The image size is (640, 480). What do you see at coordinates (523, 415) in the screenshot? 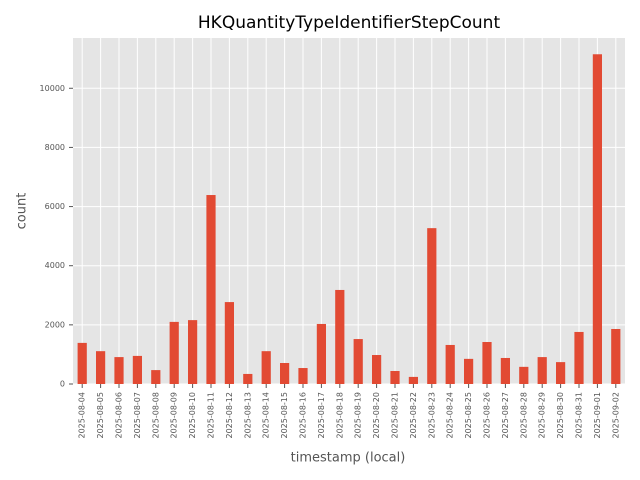
I see `x-tick-label: 2025-08-28` at bounding box center [523, 415].